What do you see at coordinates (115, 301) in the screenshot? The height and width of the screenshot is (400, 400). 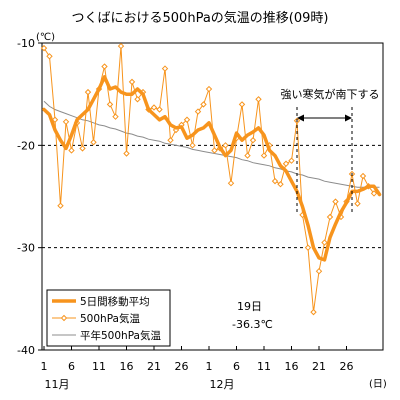 I see `legend-label-moving-average: 5日間移動平均` at bounding box center [115, 301].